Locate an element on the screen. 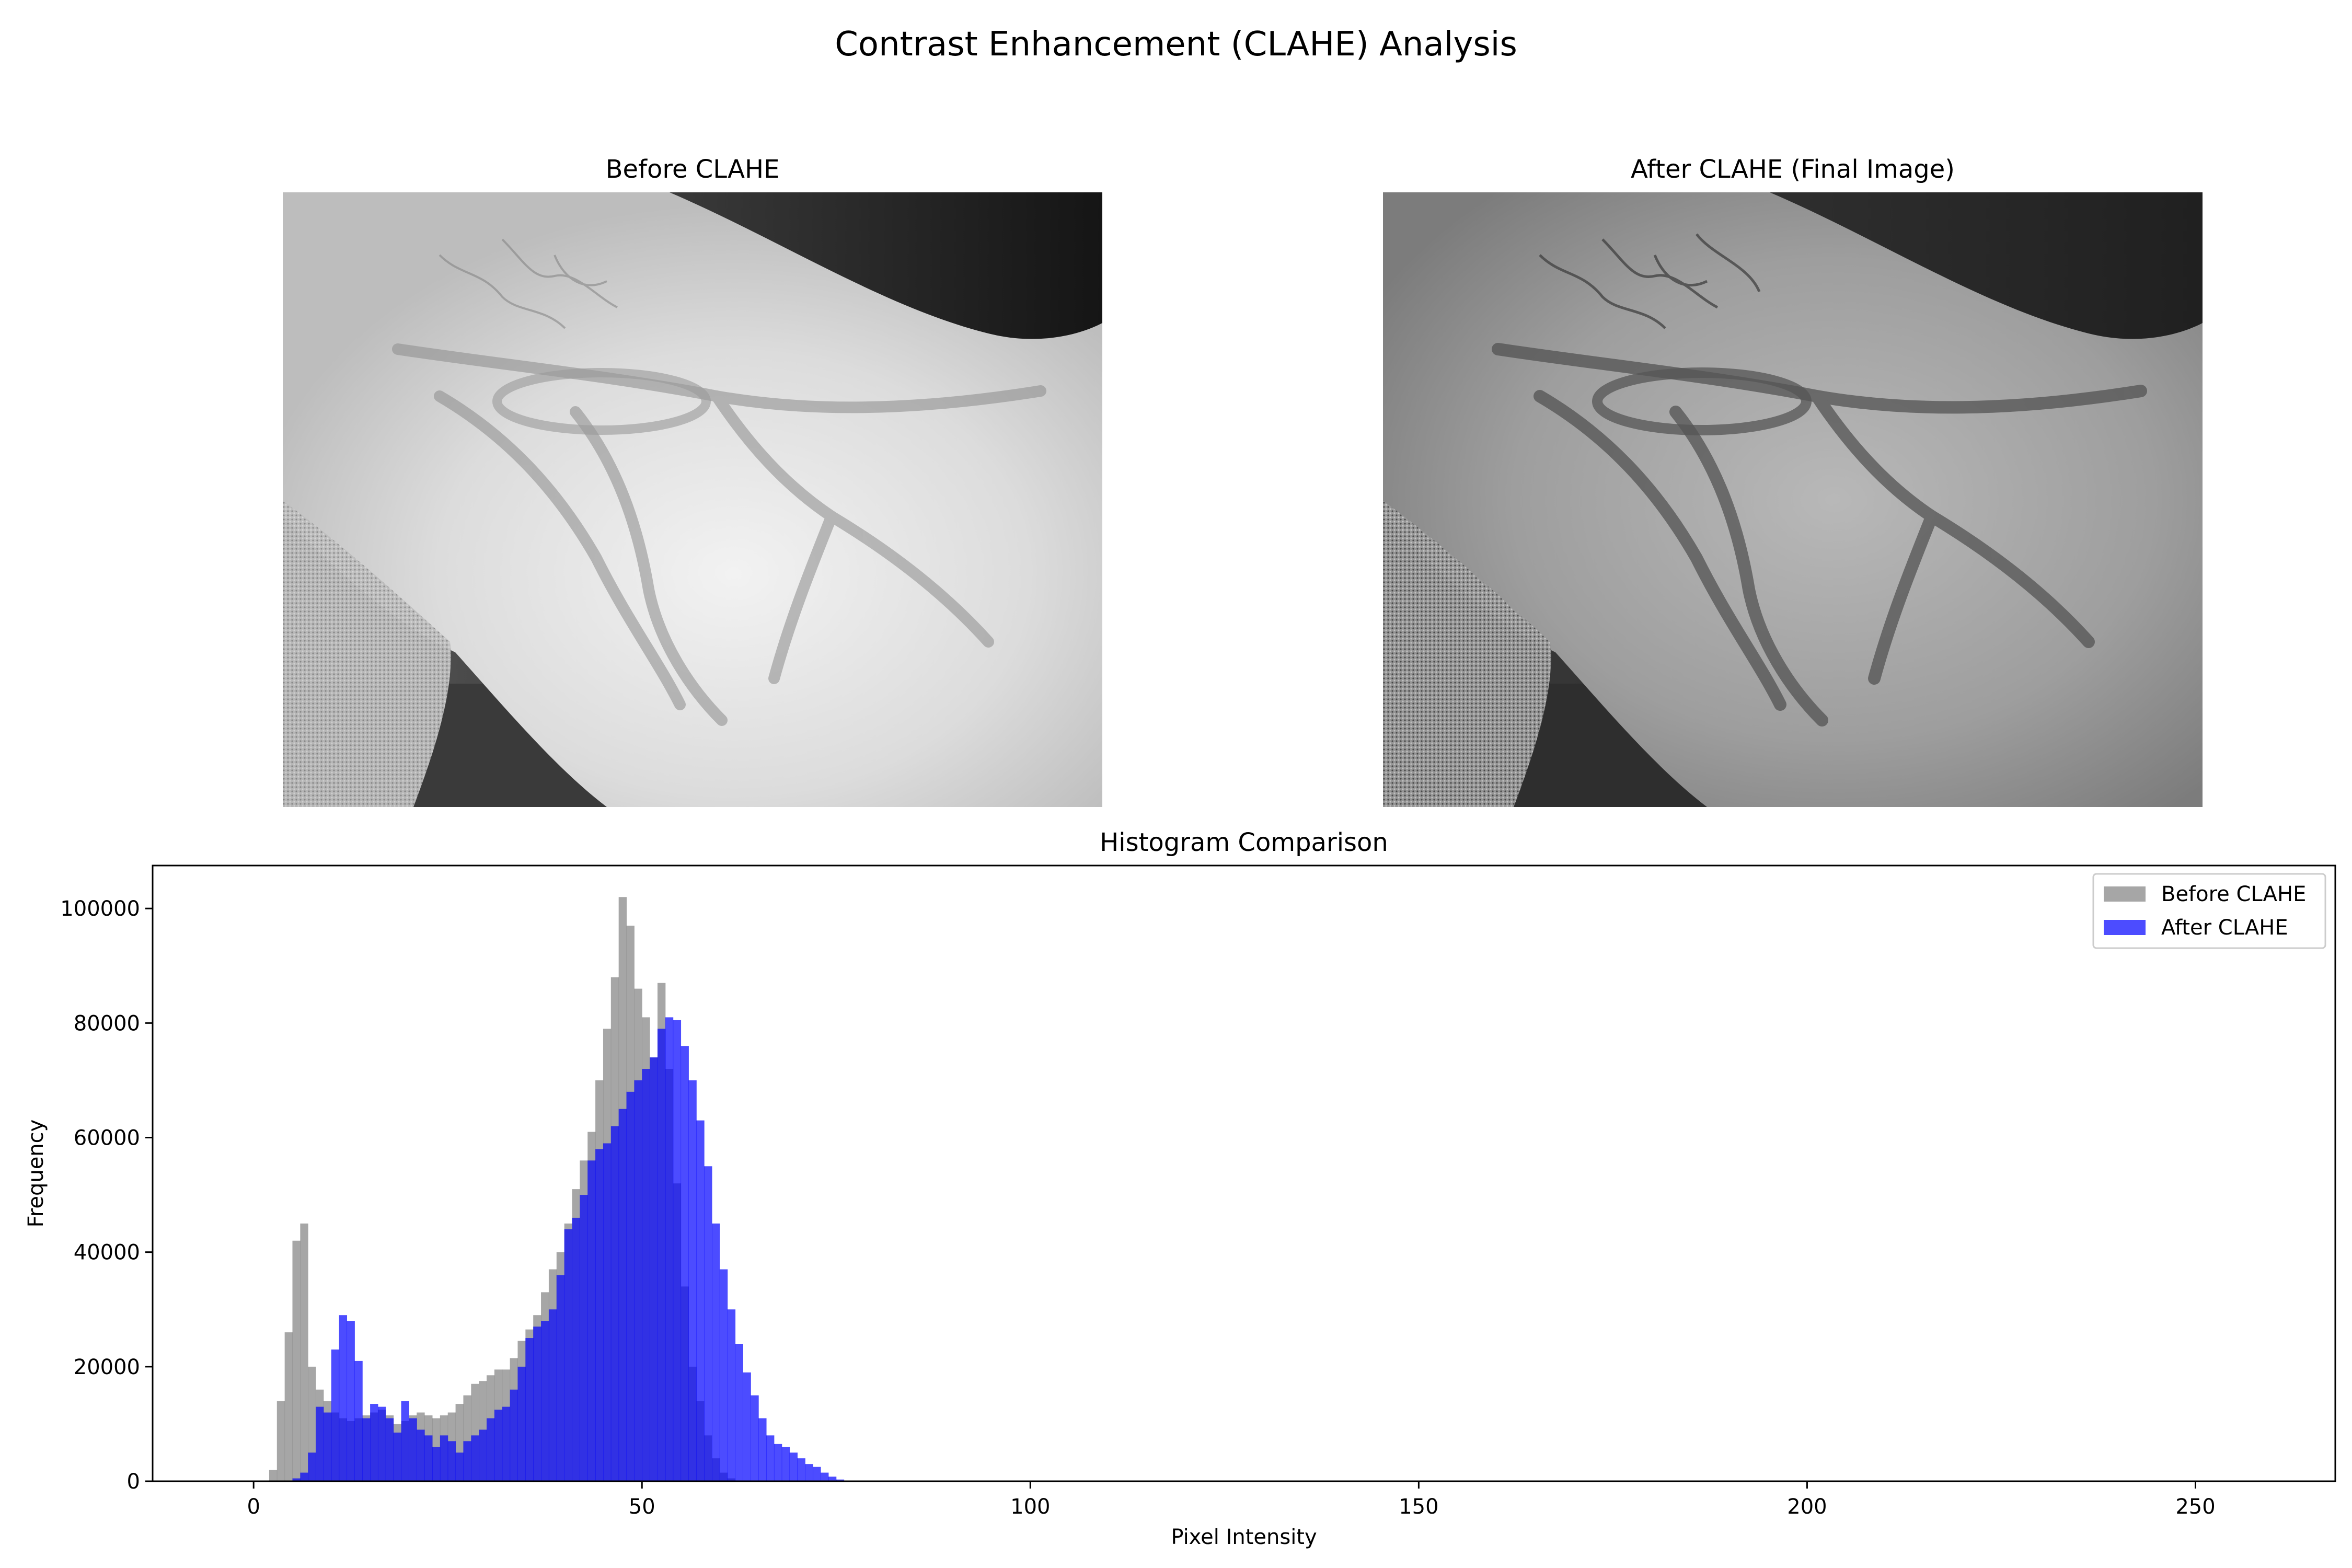 Image resolution: width=2352 pixels, height=1568 pixels. x-axis-label: Pixel Intensity is located at coordinates (1244, 1537).